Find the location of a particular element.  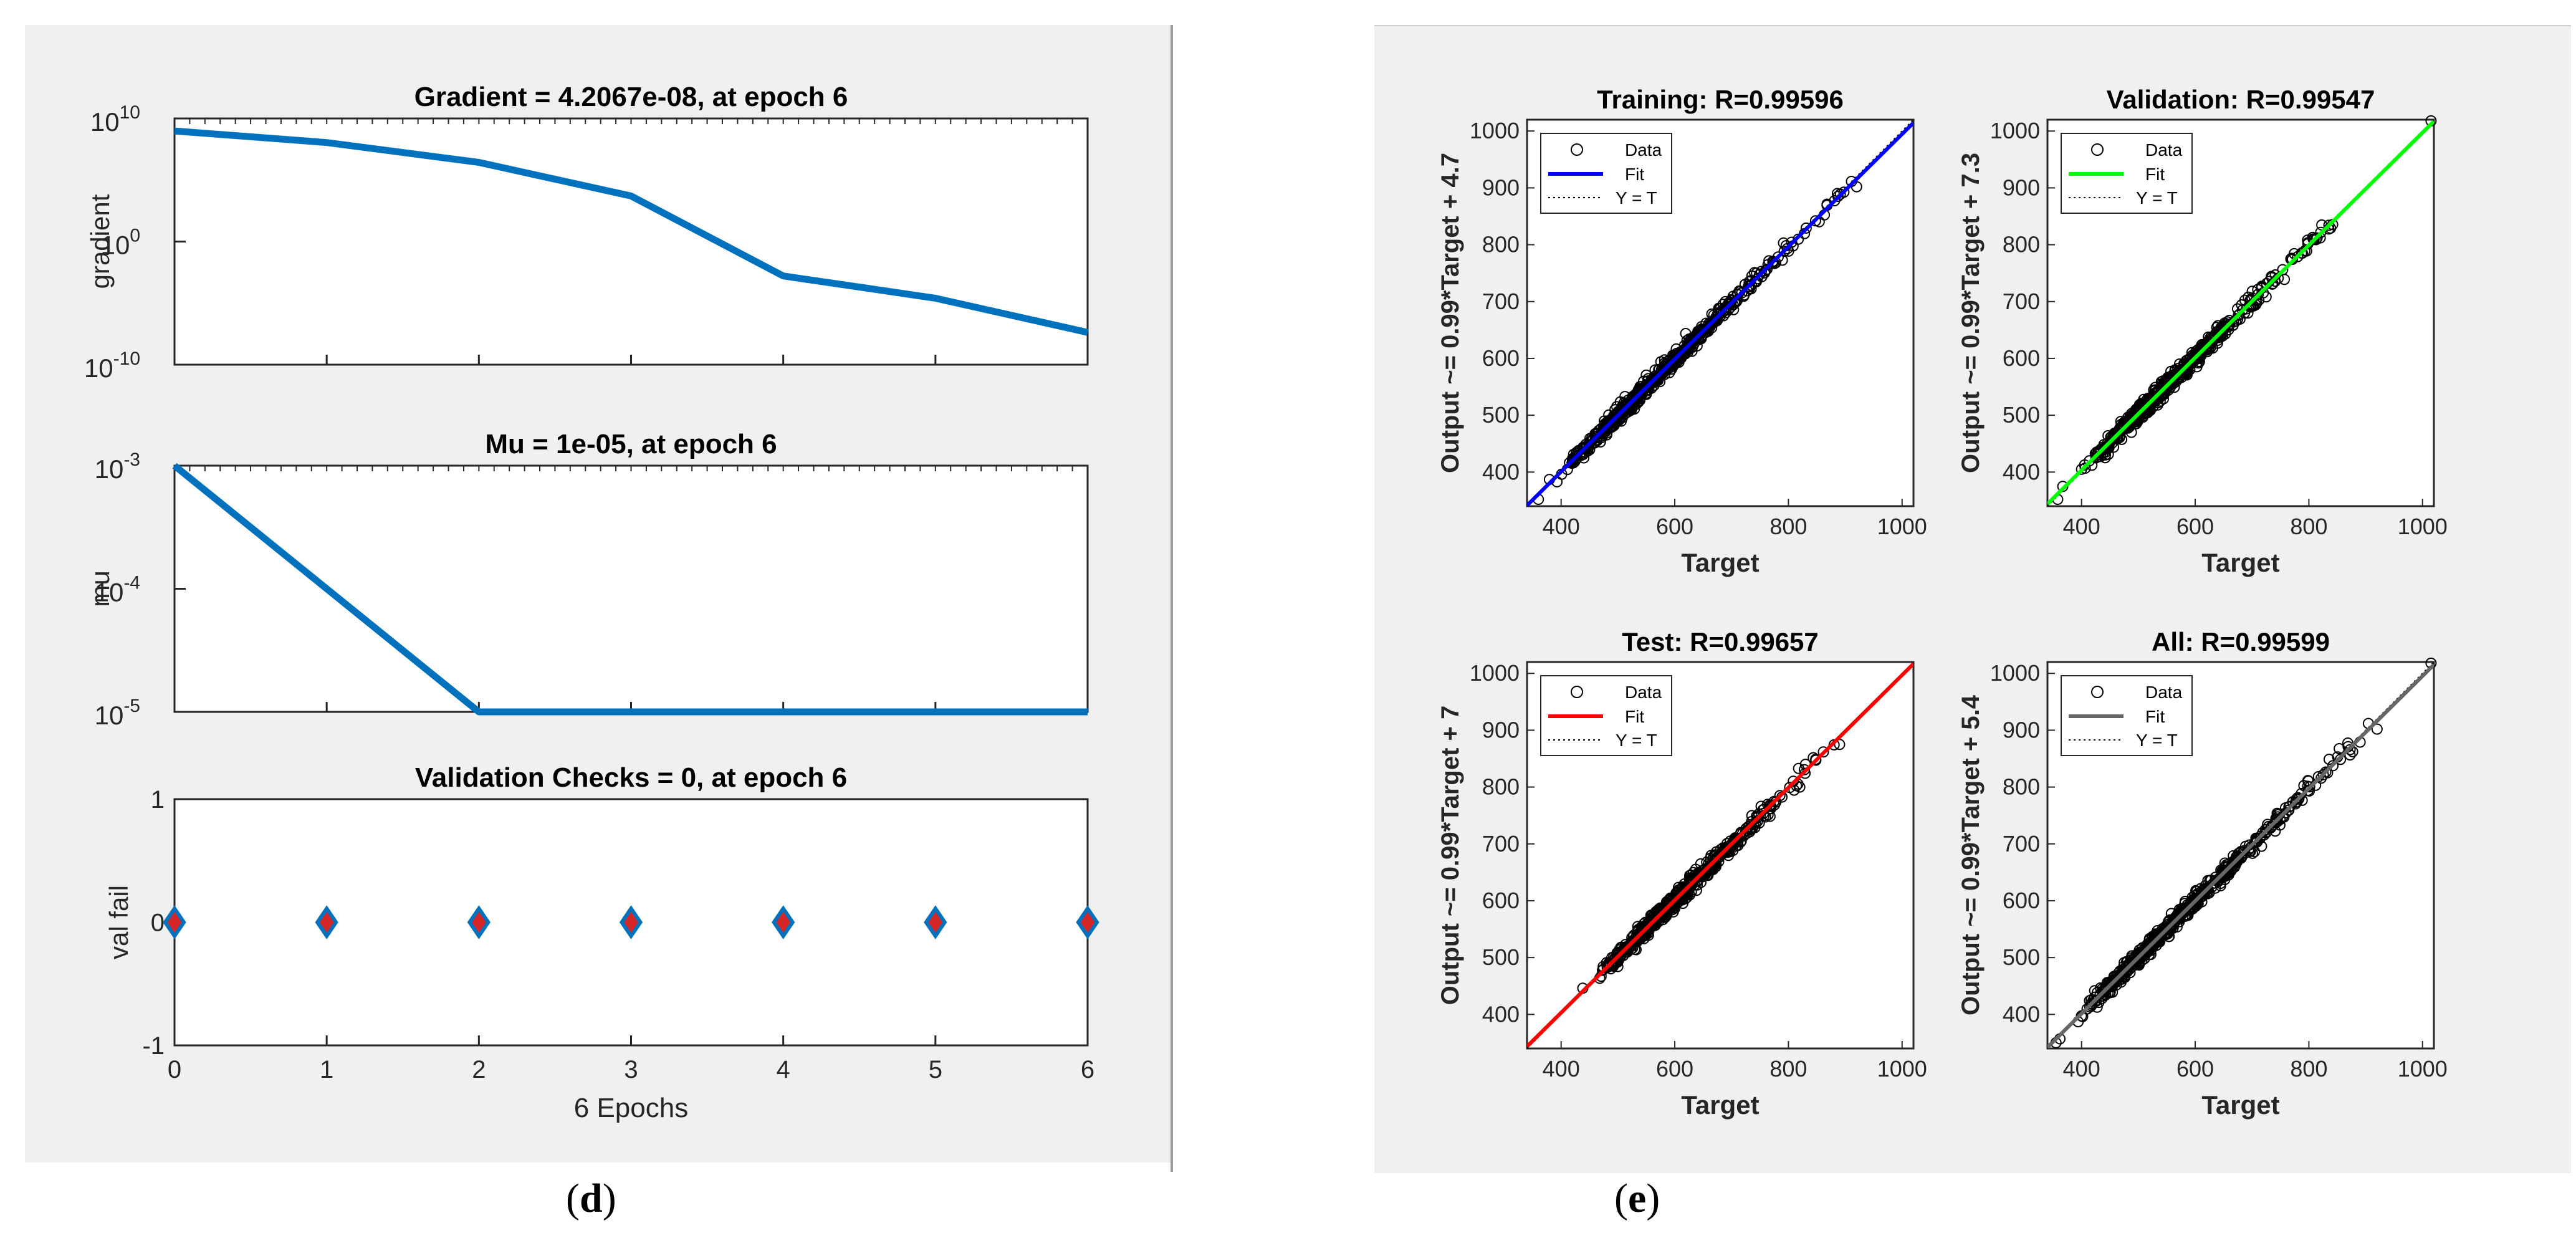

y-axis-label: Output ~= 0.99*Target + 5.4 is located at coordinates (1971, 854).